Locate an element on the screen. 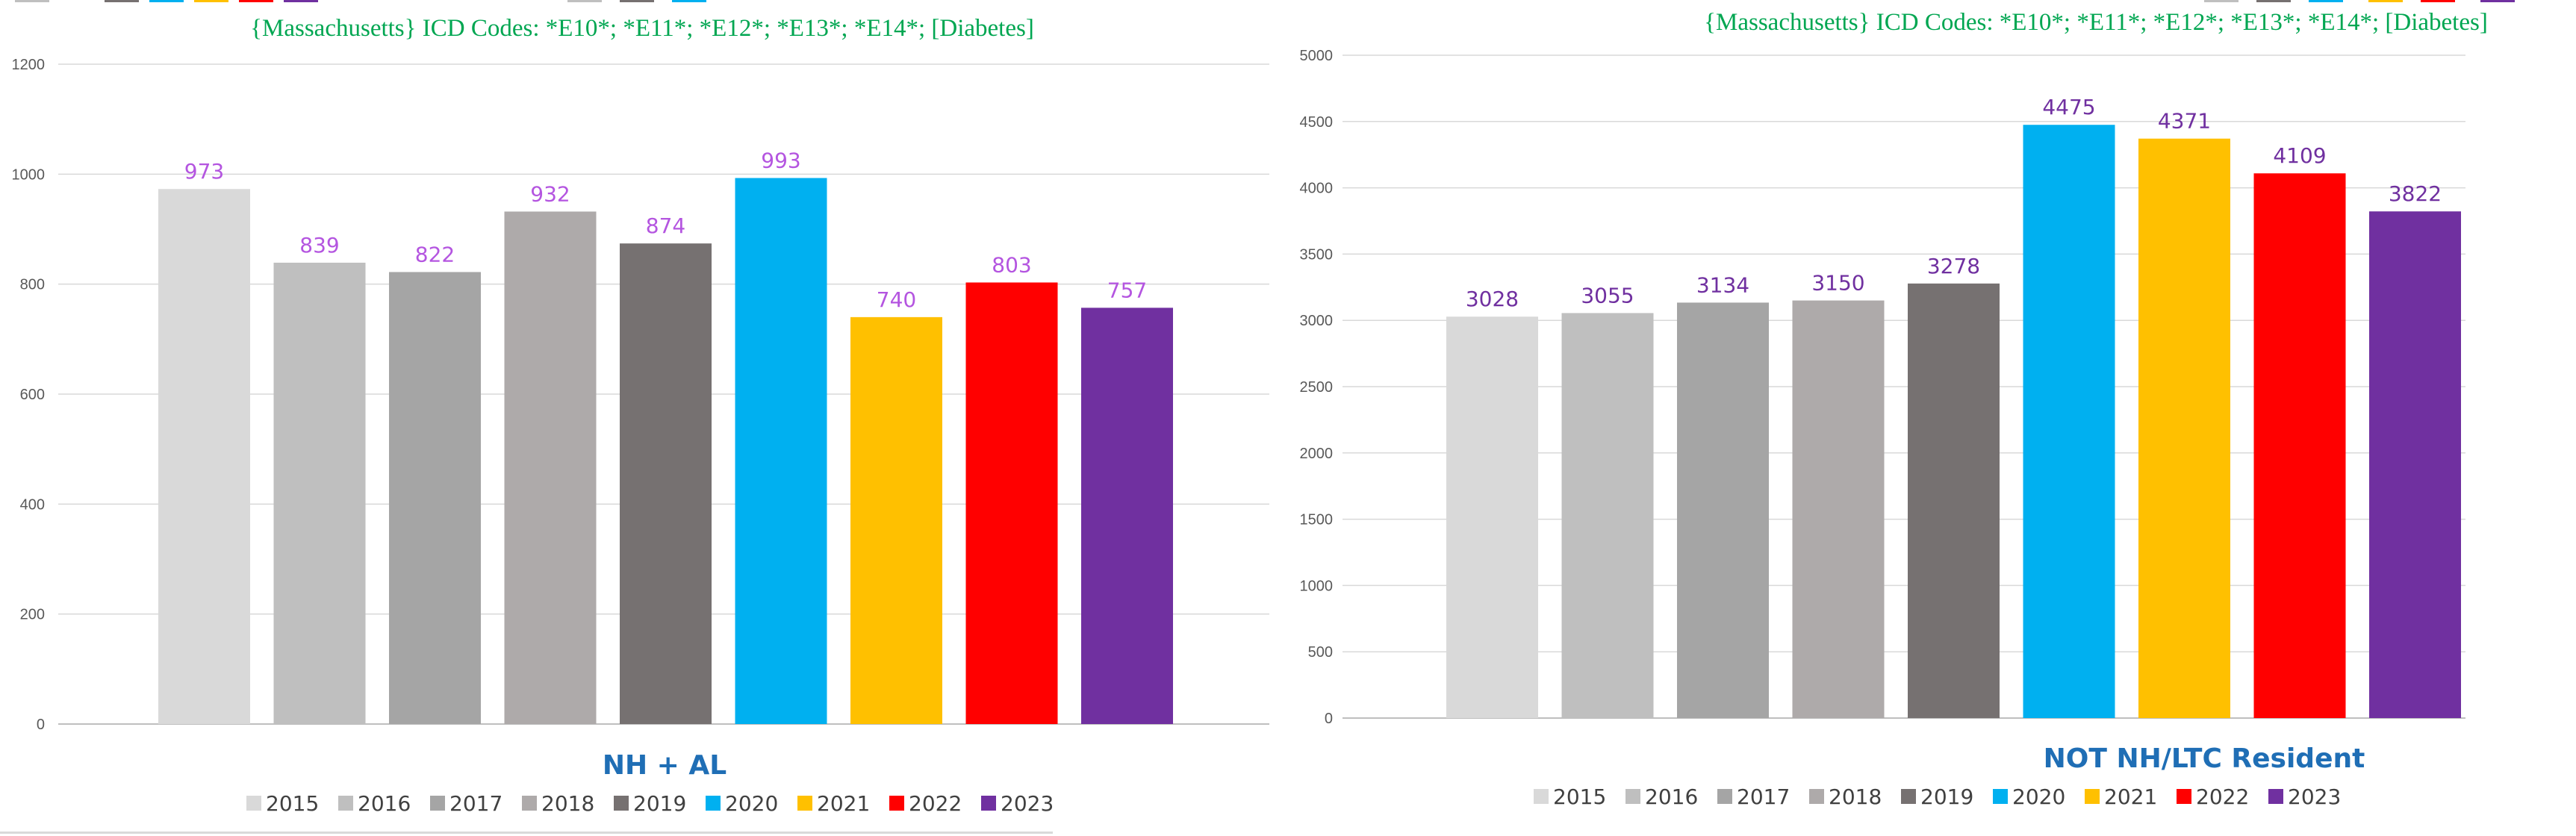 This screenshot has height=836, width=2576. data-label-2018: 932 is located at coordinates (550, 194).